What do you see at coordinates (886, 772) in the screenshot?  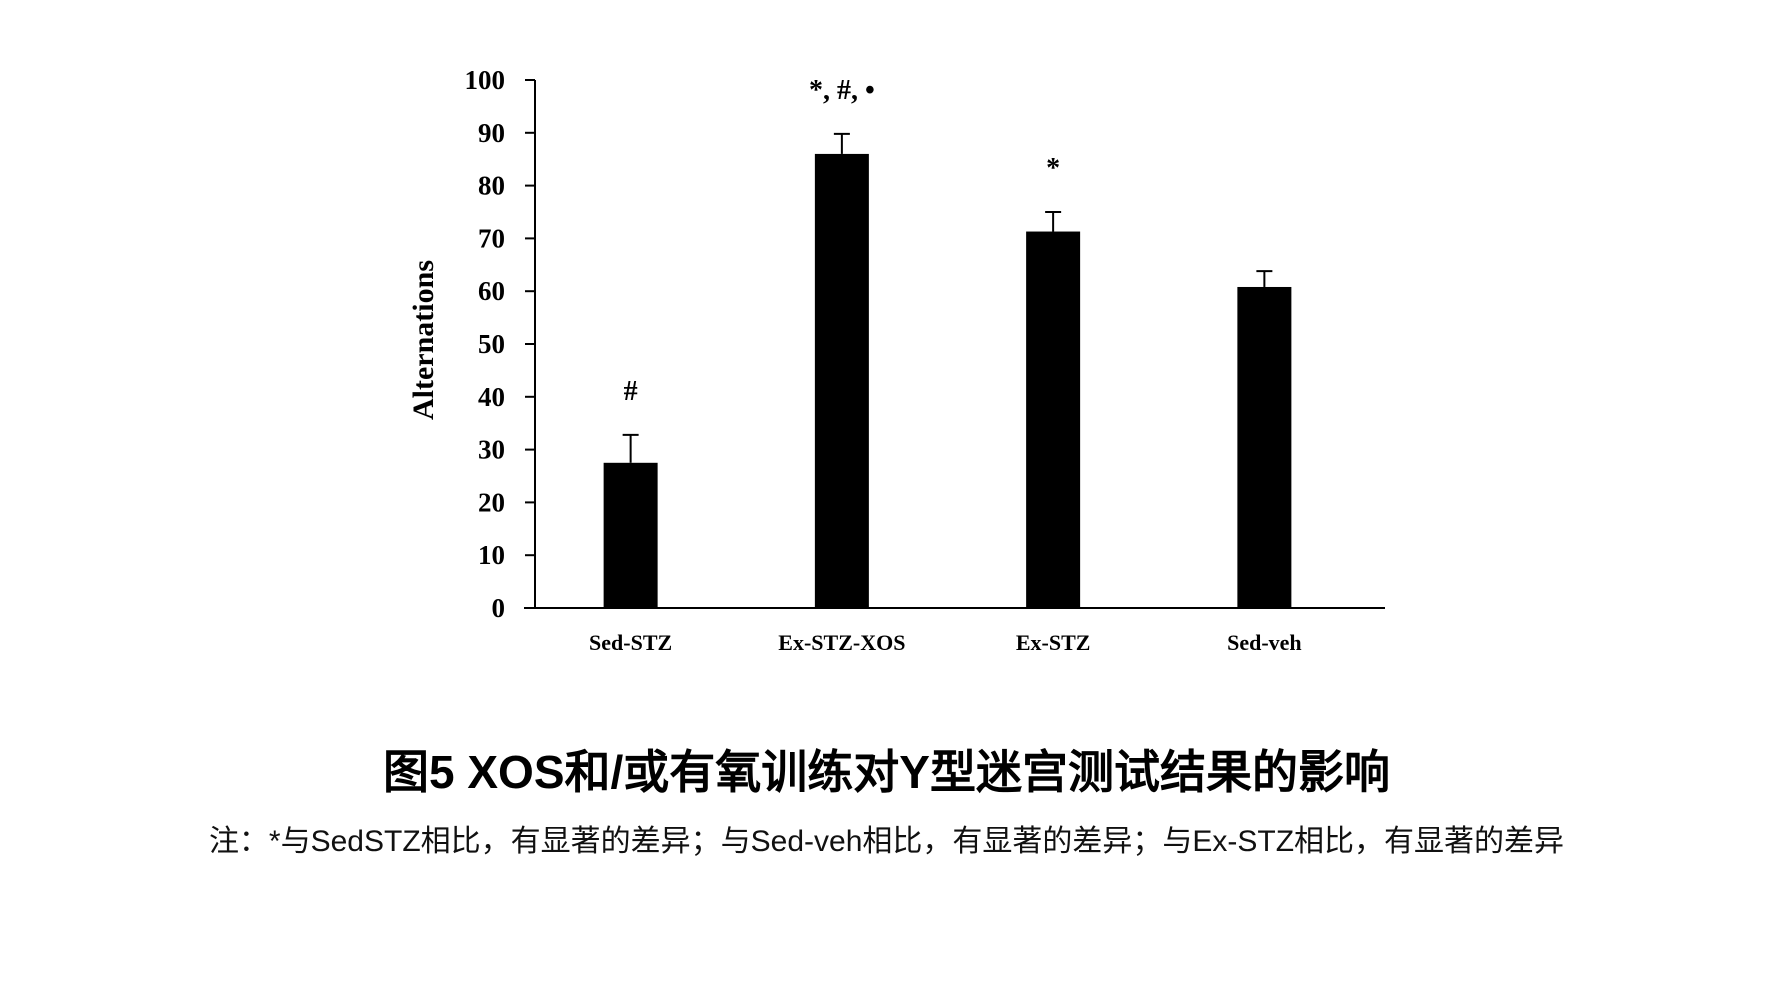 I see `figure-caption-title: 图5 XOS和/或有氧训练对Y型迷宫测试结果的影响` at bounding box center [886, 772].